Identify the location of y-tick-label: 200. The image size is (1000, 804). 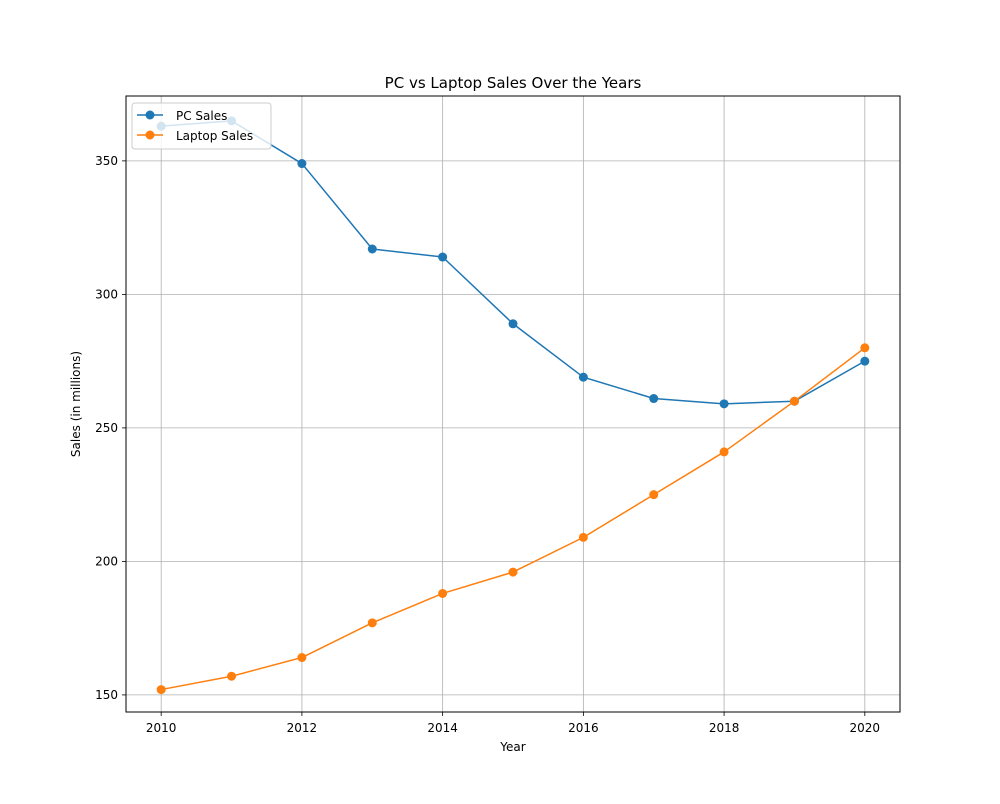
(106, 561).